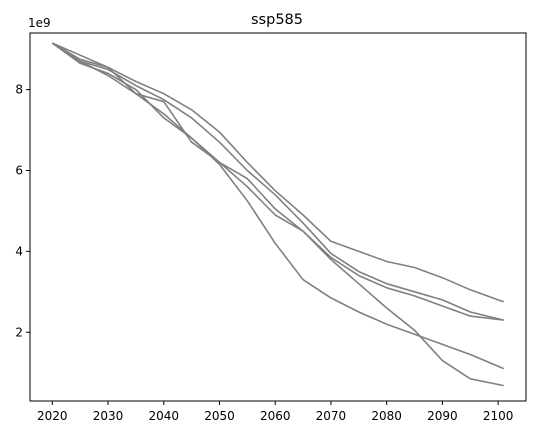 The image size is (534, 435). I want to click on y-tick-label: 4, so click(19, 251).